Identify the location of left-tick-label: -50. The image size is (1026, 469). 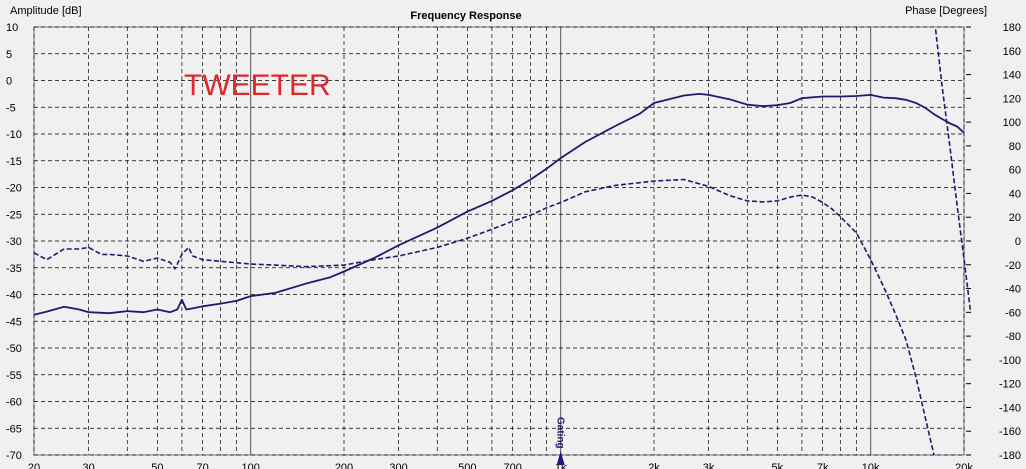
(14, 349).